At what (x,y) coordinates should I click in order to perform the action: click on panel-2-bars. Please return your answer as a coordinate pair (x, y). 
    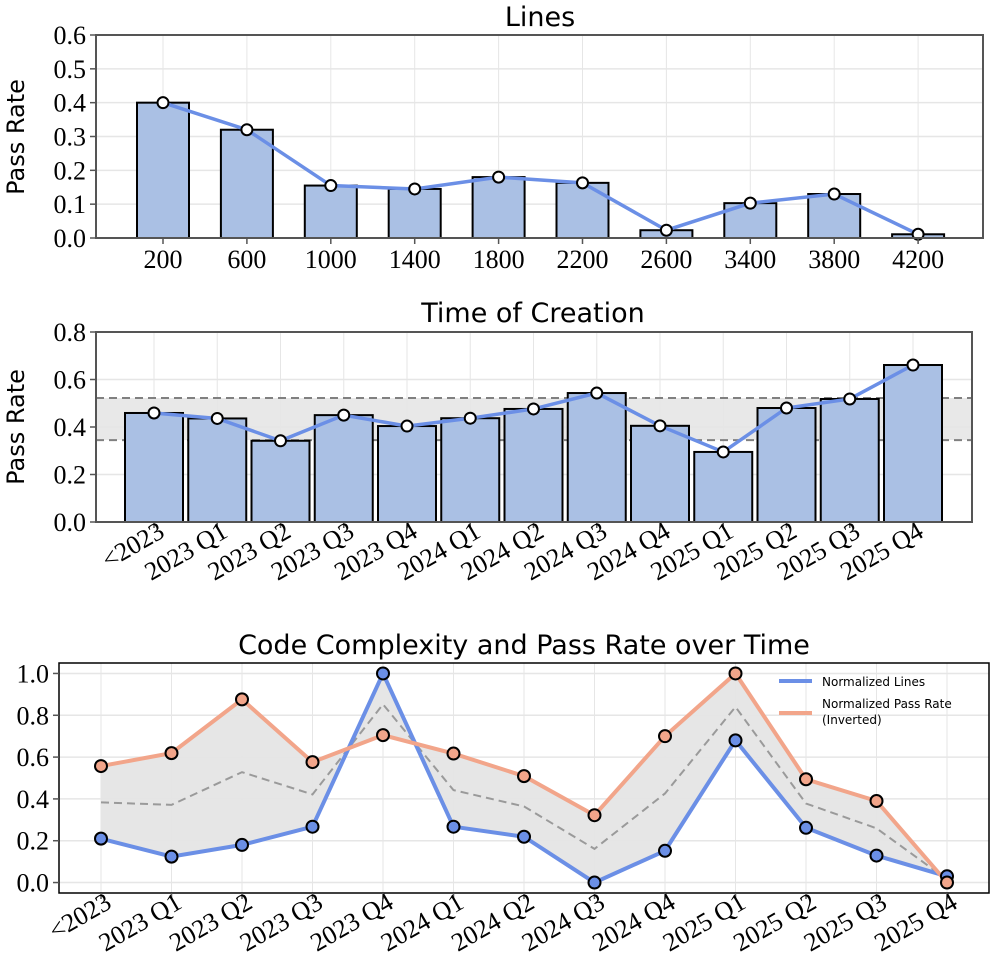
    Looking at the image, I should click on (533, 444).